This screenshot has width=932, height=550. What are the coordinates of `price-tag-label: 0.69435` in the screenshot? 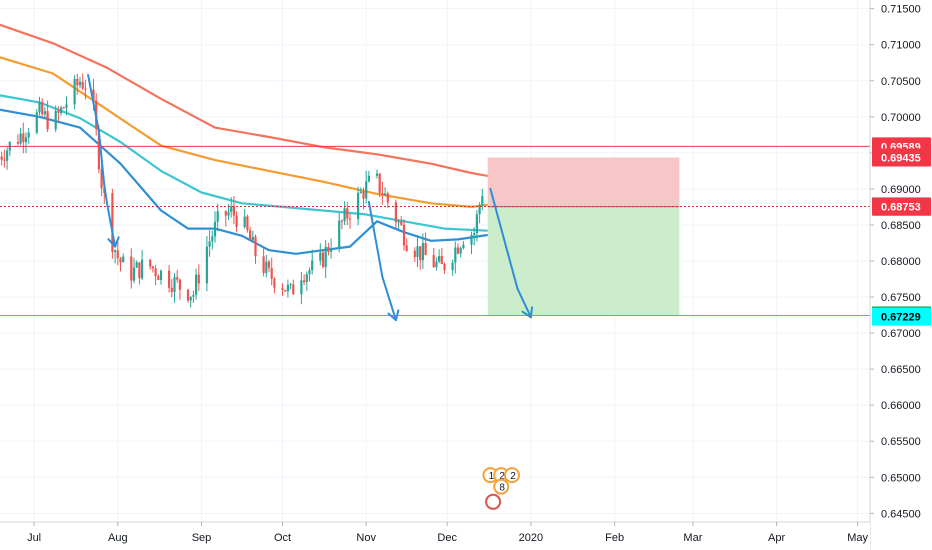 It's located at (901, 159).